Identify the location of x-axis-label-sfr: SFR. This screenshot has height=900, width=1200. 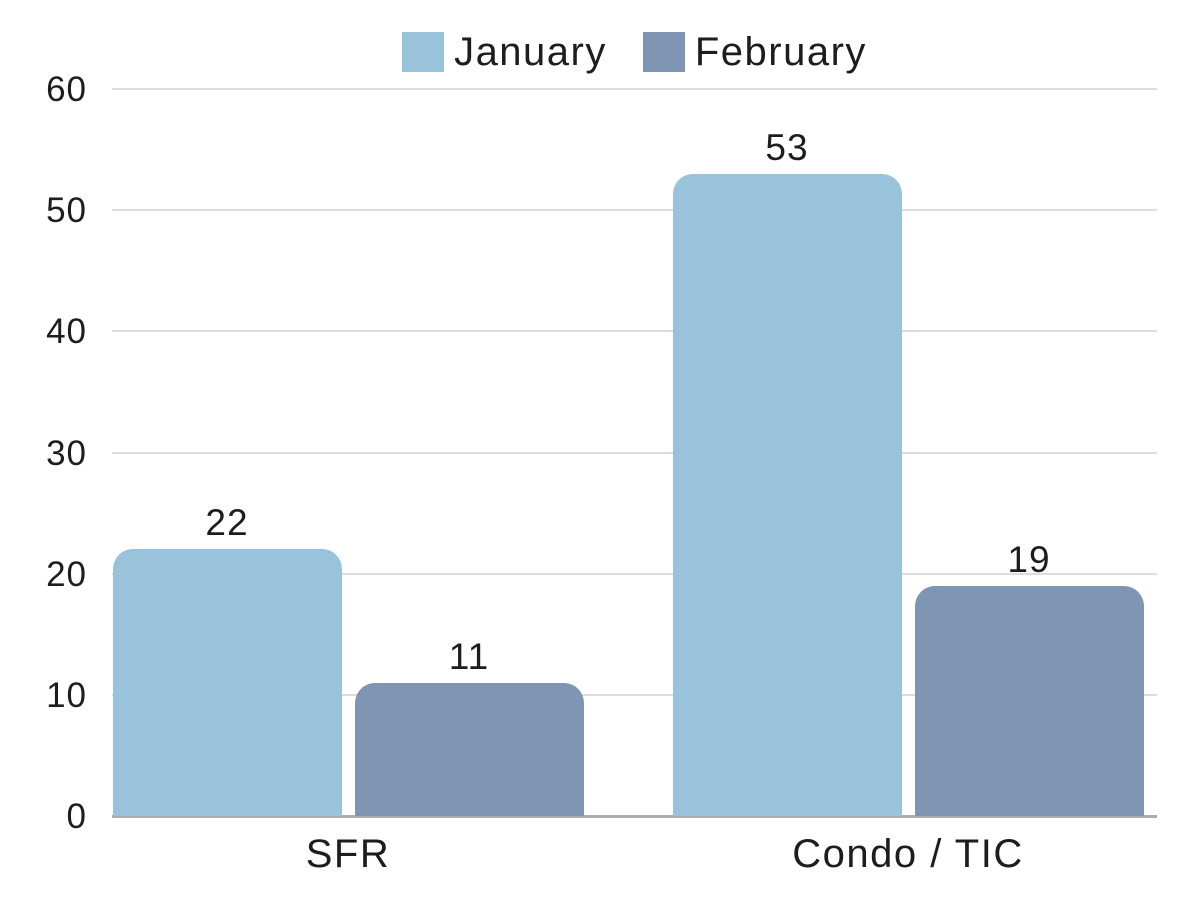
(348, 854).